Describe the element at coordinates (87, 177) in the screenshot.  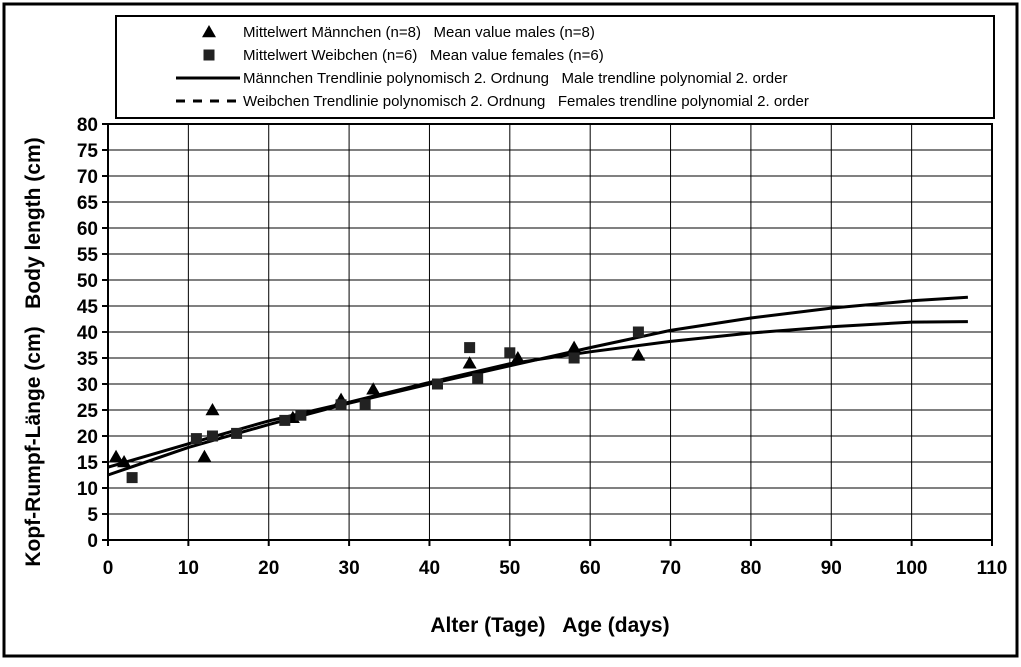
I see `y-tick-label: 70` at that location.